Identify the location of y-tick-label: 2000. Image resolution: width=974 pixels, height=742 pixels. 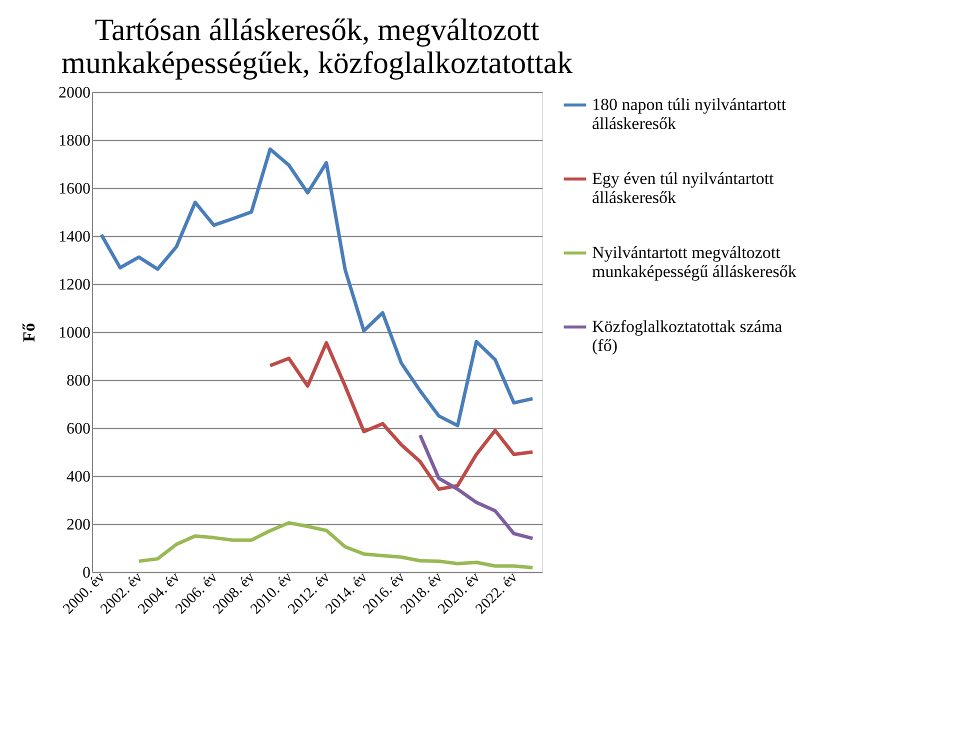
(74, 93).